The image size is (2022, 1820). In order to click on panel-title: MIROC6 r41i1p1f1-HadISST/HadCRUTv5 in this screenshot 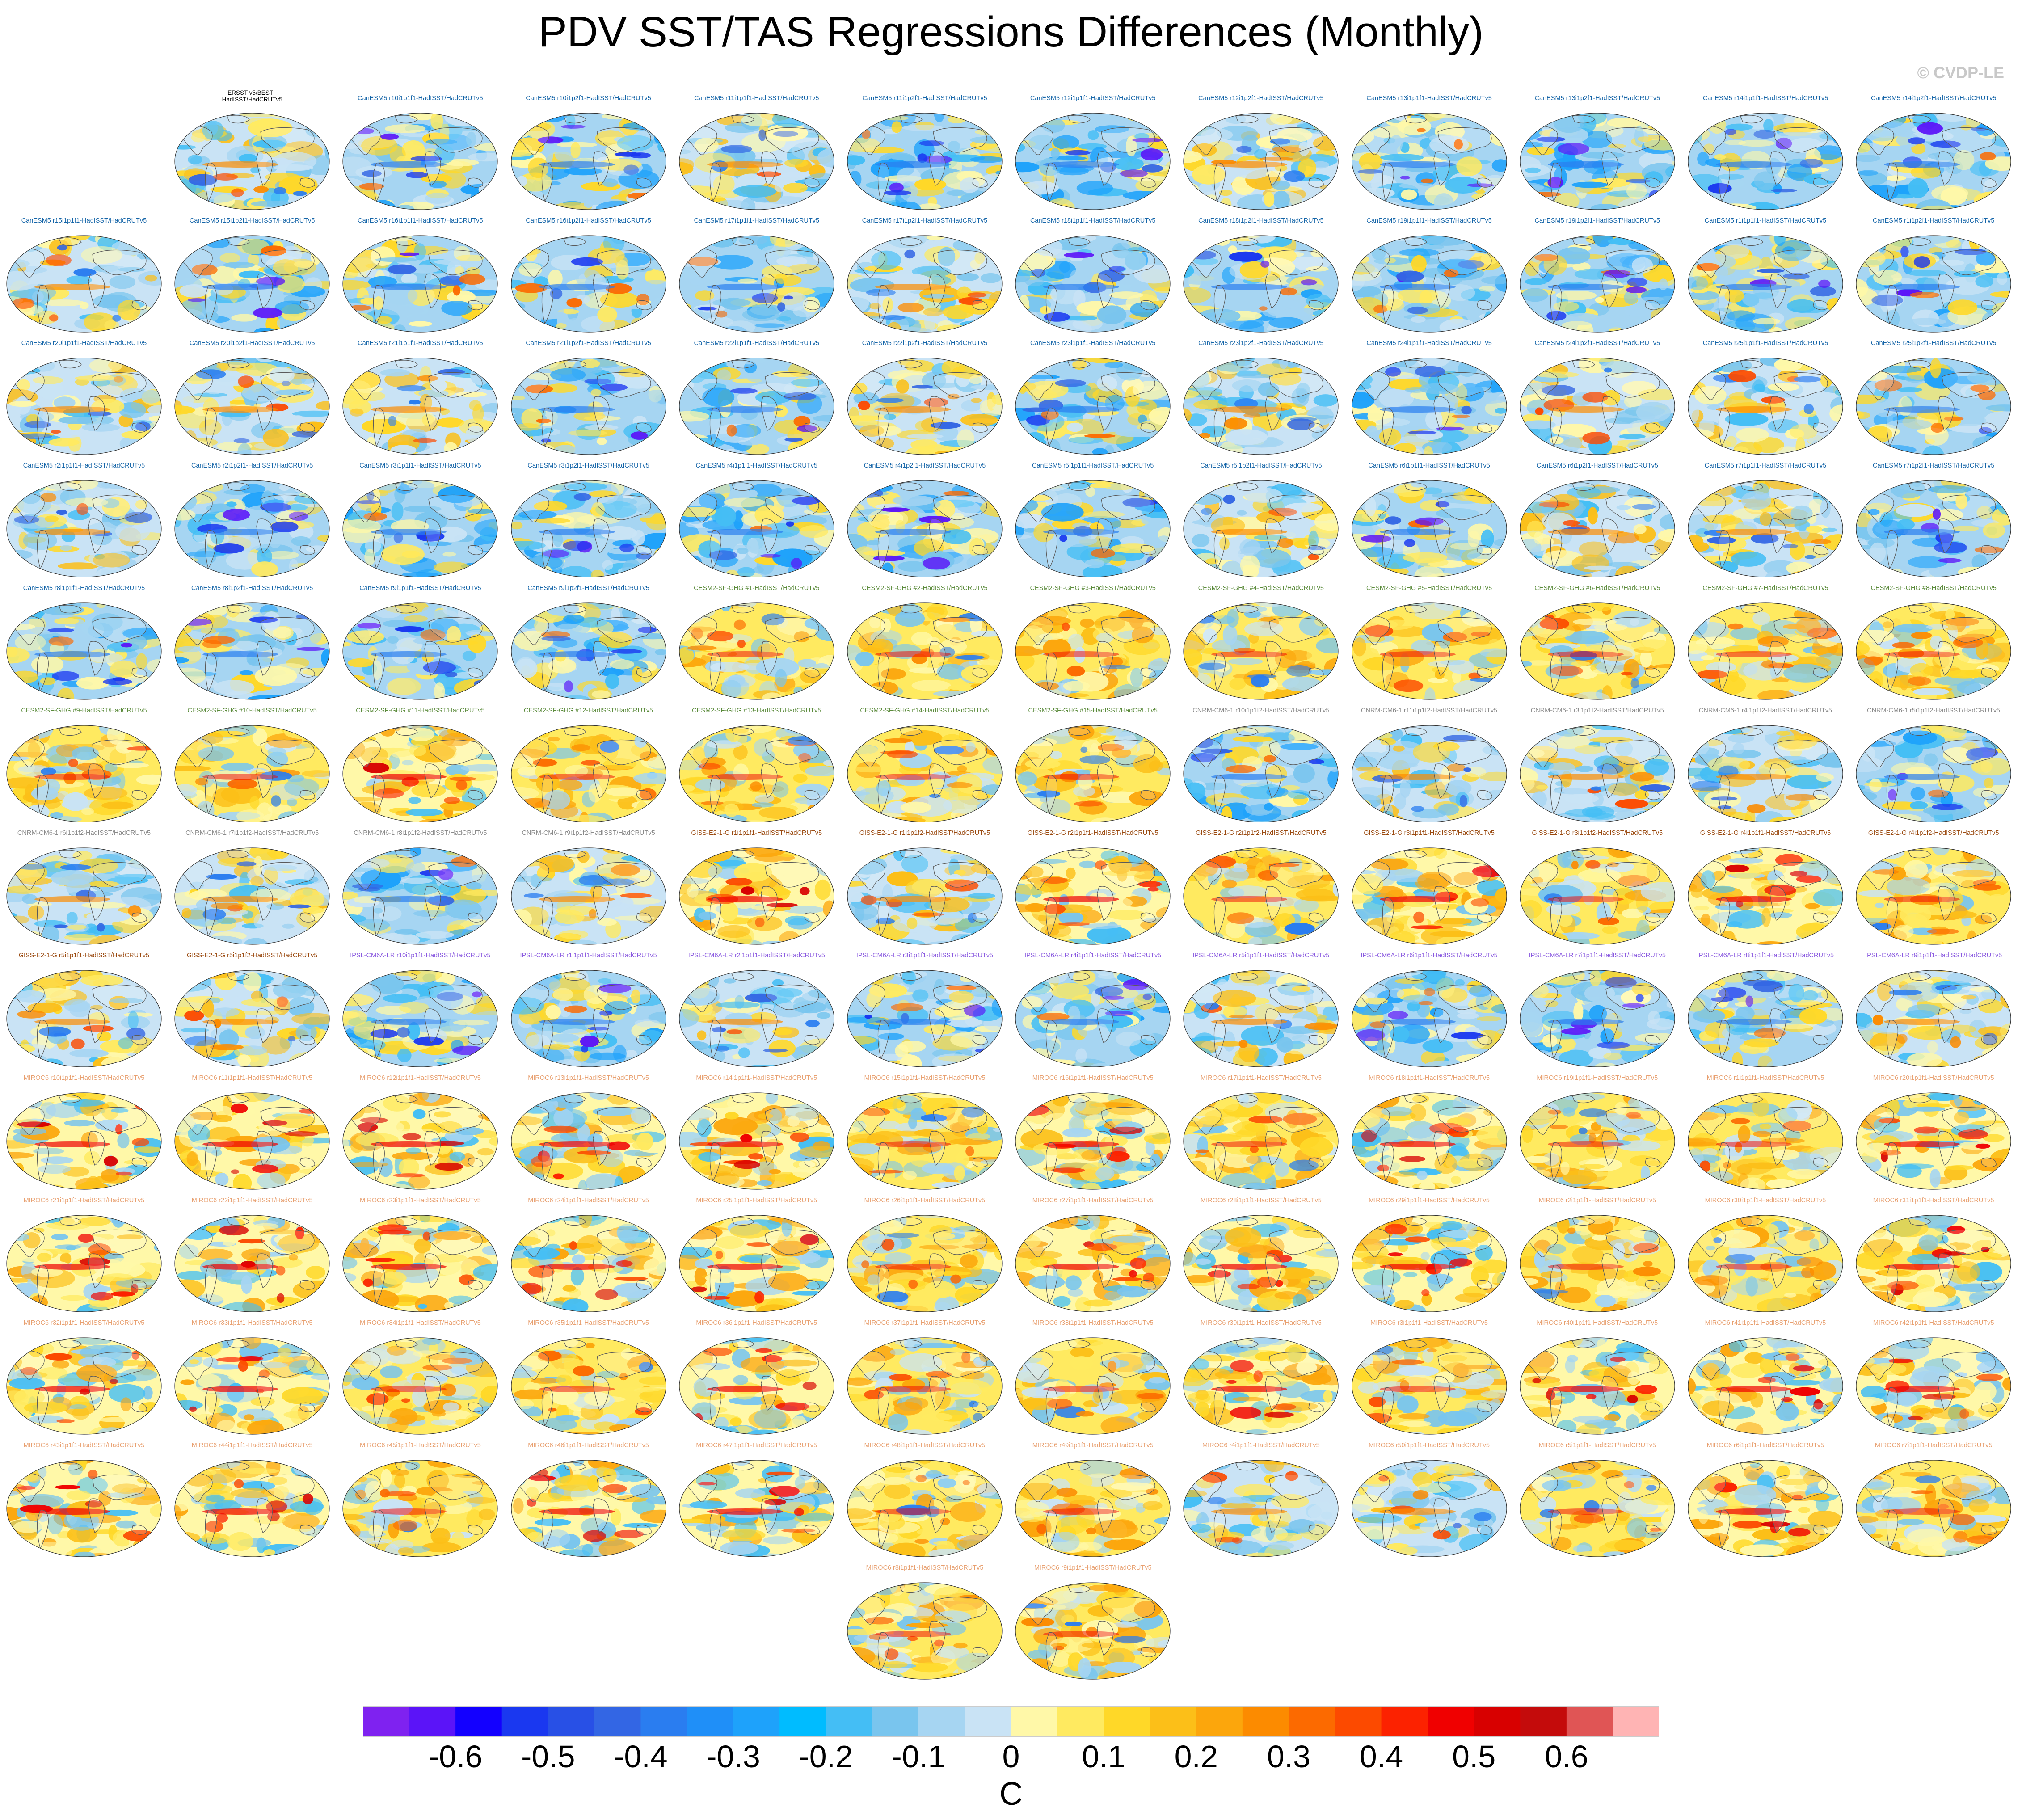, I will do `click(1765, 1323)`.